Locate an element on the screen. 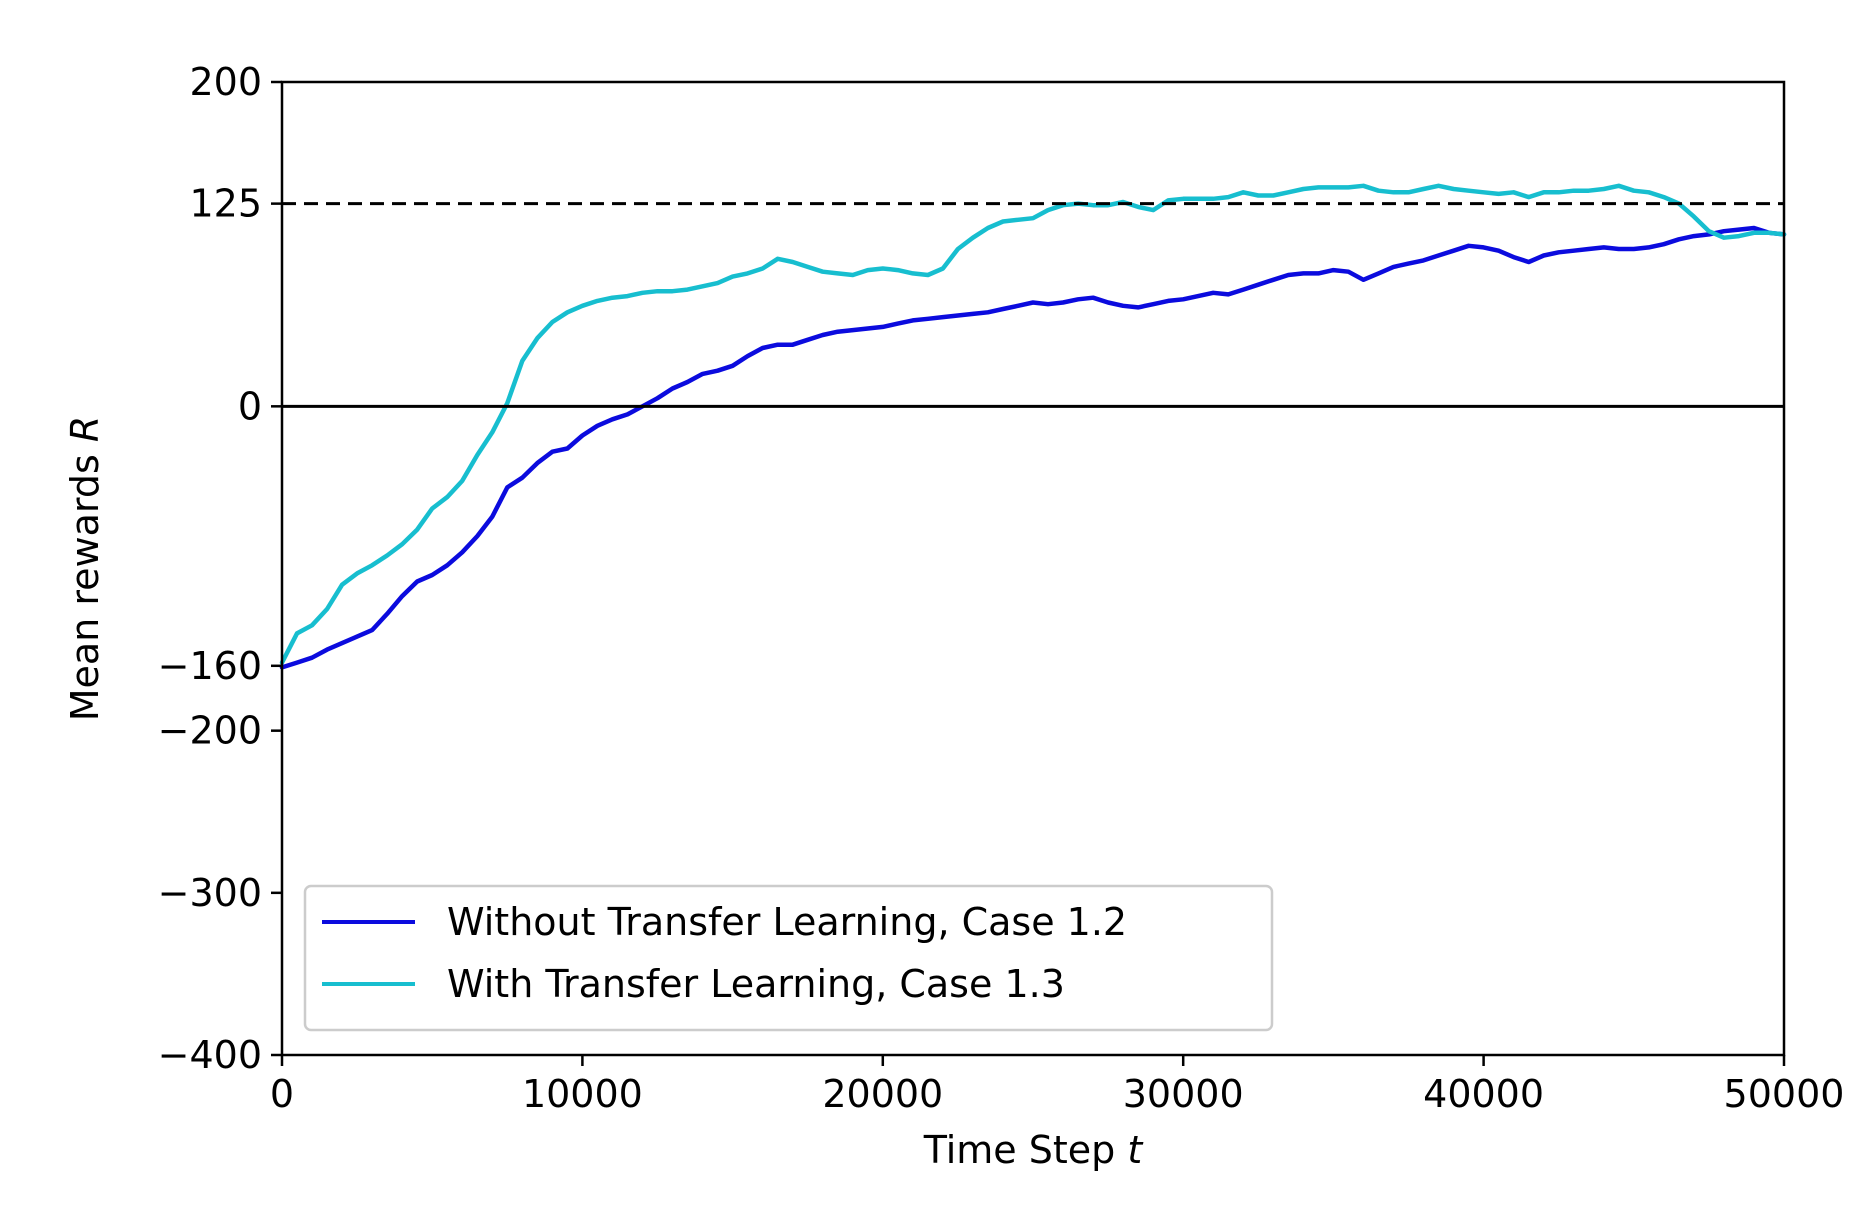  x-axis-label-var: t is located at coordinates (1135, 1150).